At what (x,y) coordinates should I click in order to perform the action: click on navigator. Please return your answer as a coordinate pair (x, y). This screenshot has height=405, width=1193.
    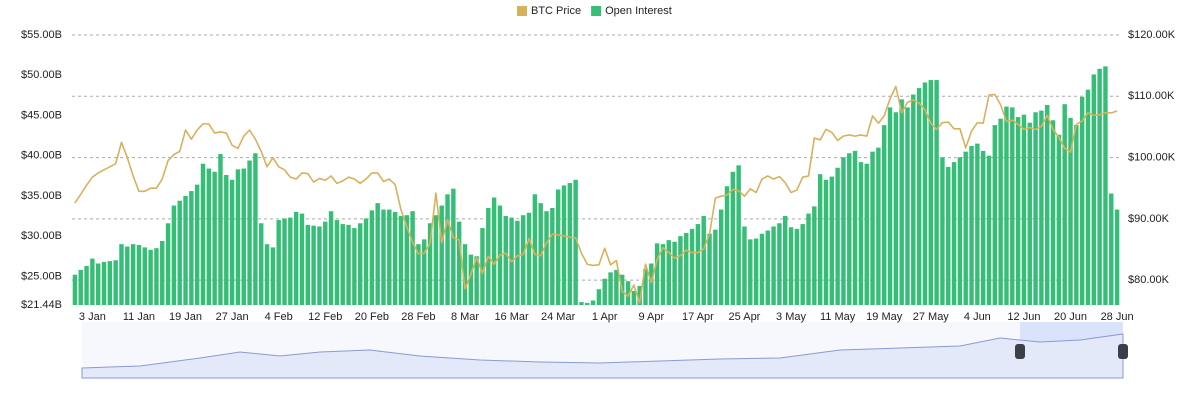
    Looking at the image, I should click on (604, 350).